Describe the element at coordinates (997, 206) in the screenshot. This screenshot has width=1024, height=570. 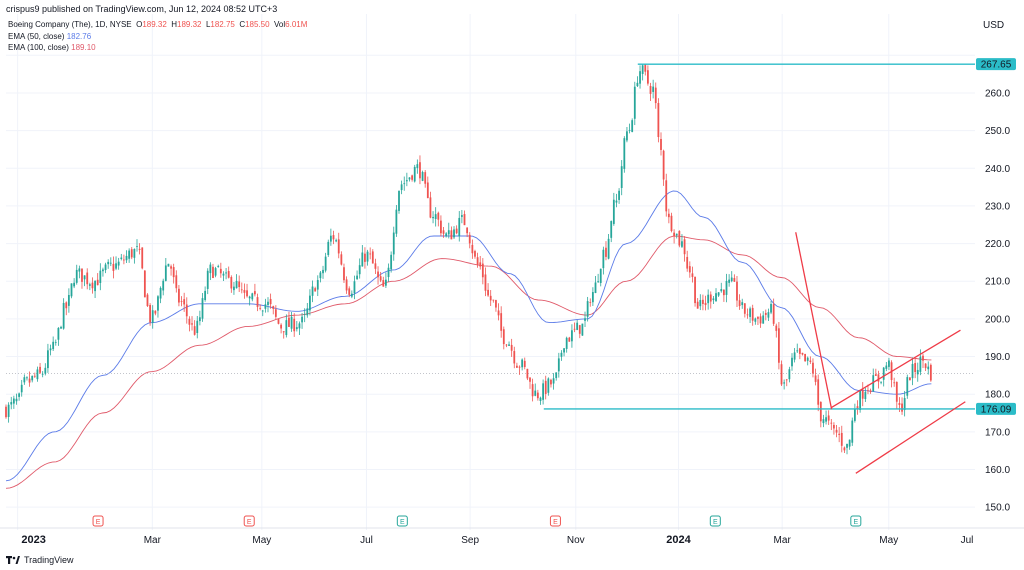
I see `y-tick-8: 230.0` at that location.